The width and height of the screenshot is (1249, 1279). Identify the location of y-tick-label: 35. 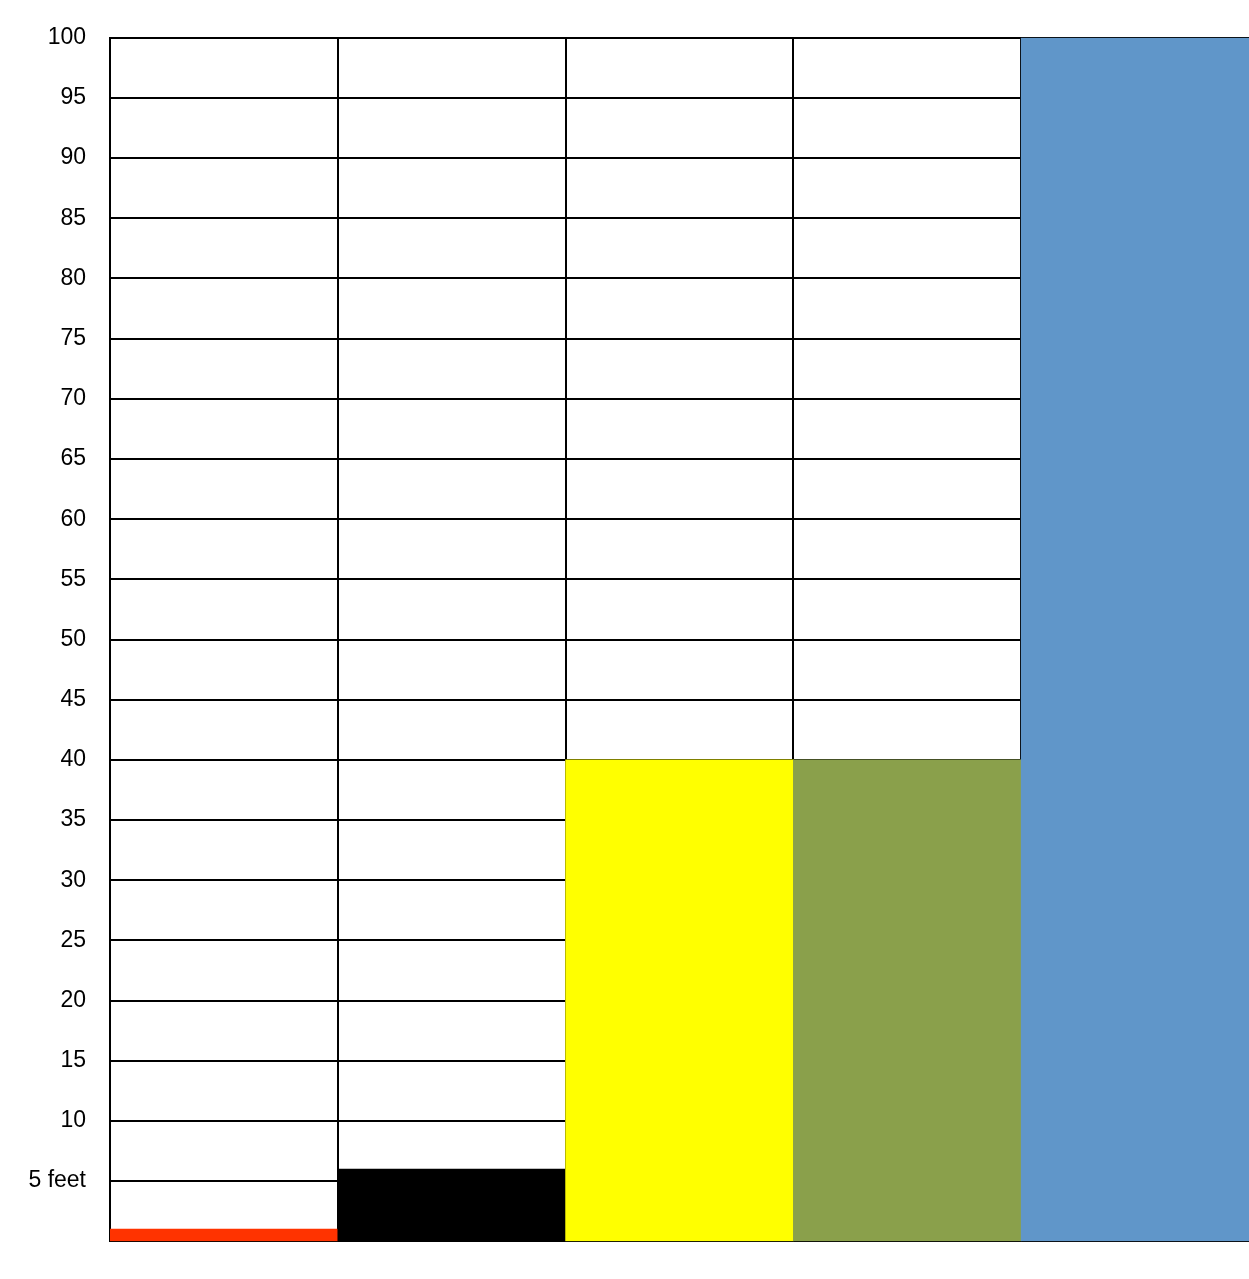
(73, 818).